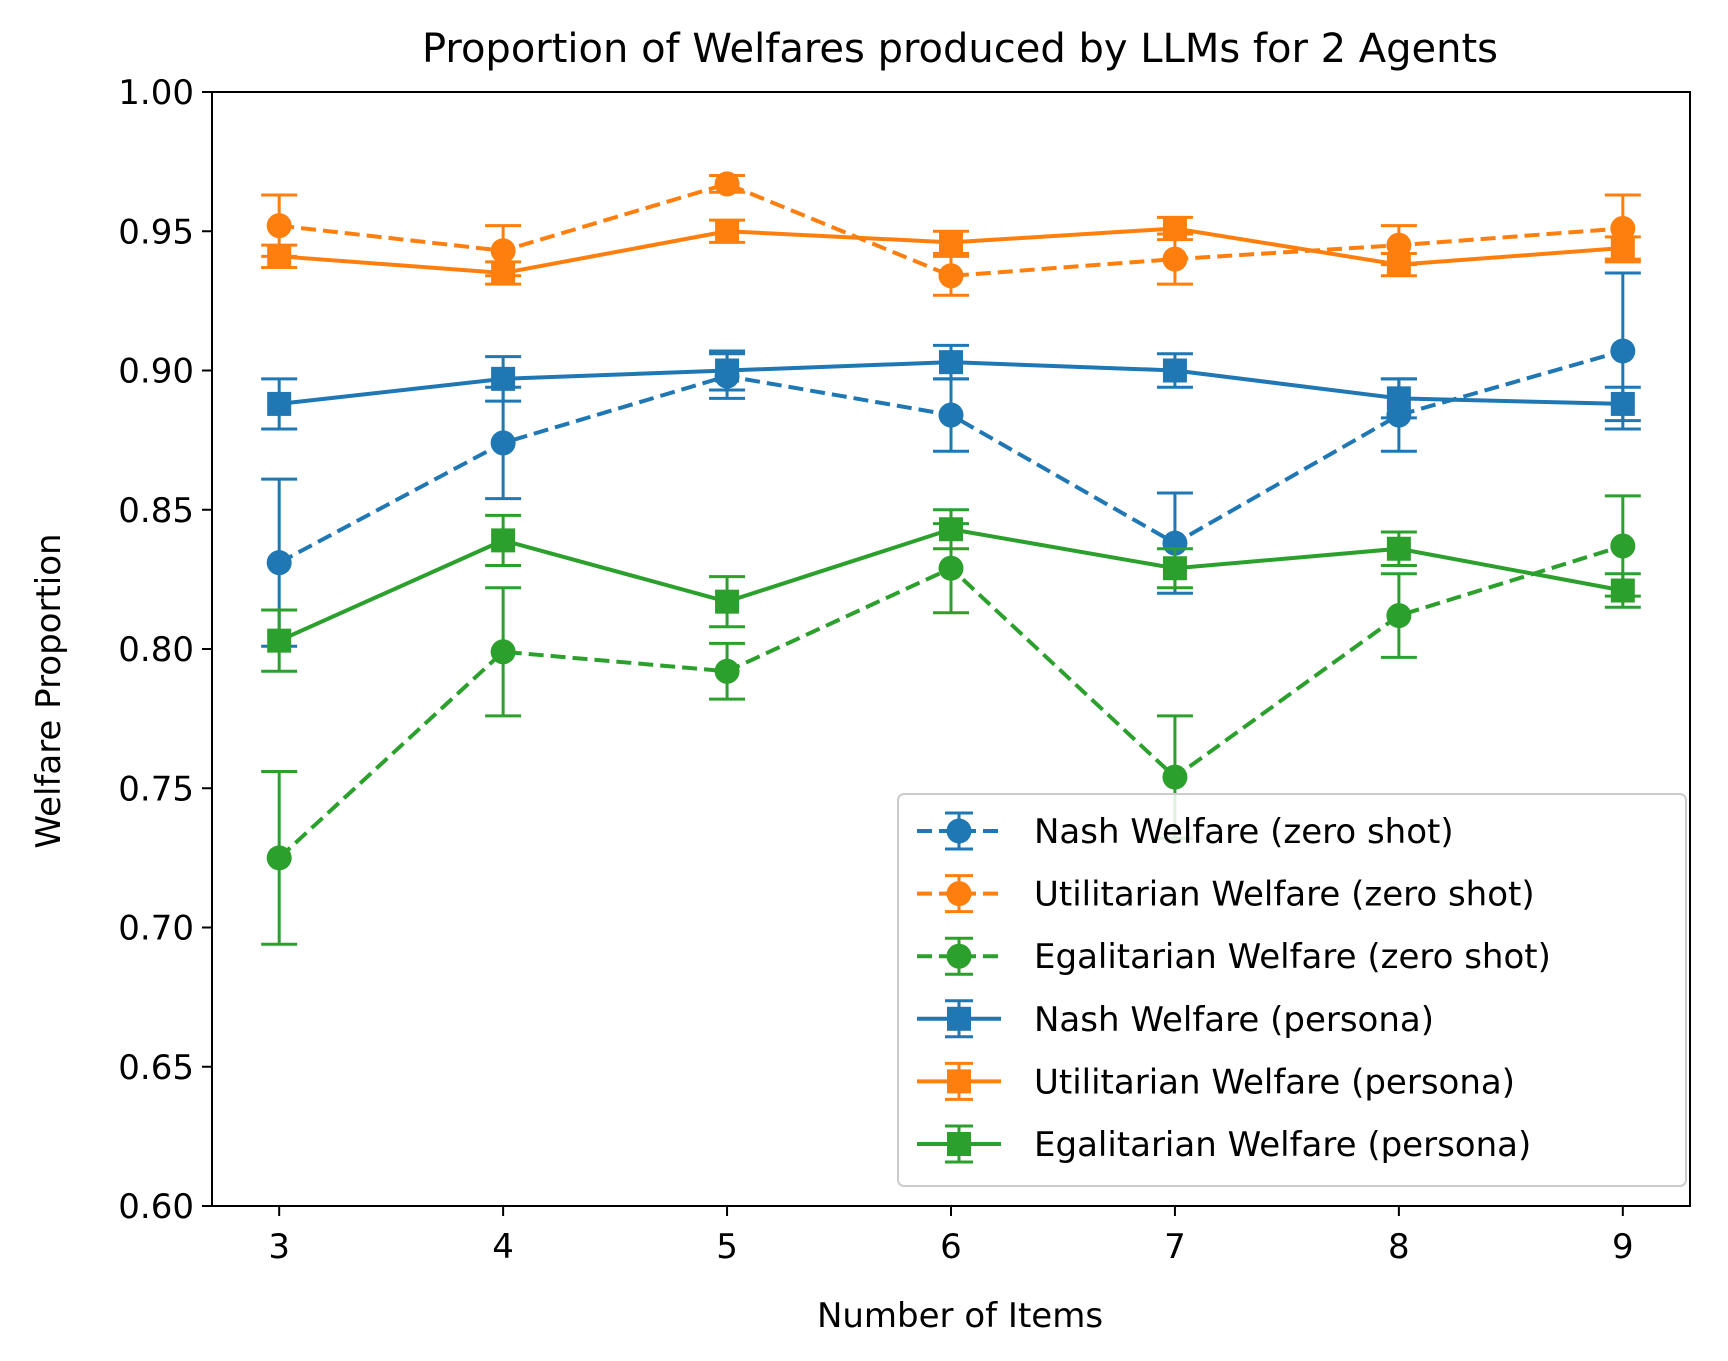  I want to click on x-tick-label: 3, so click(279, 1247).